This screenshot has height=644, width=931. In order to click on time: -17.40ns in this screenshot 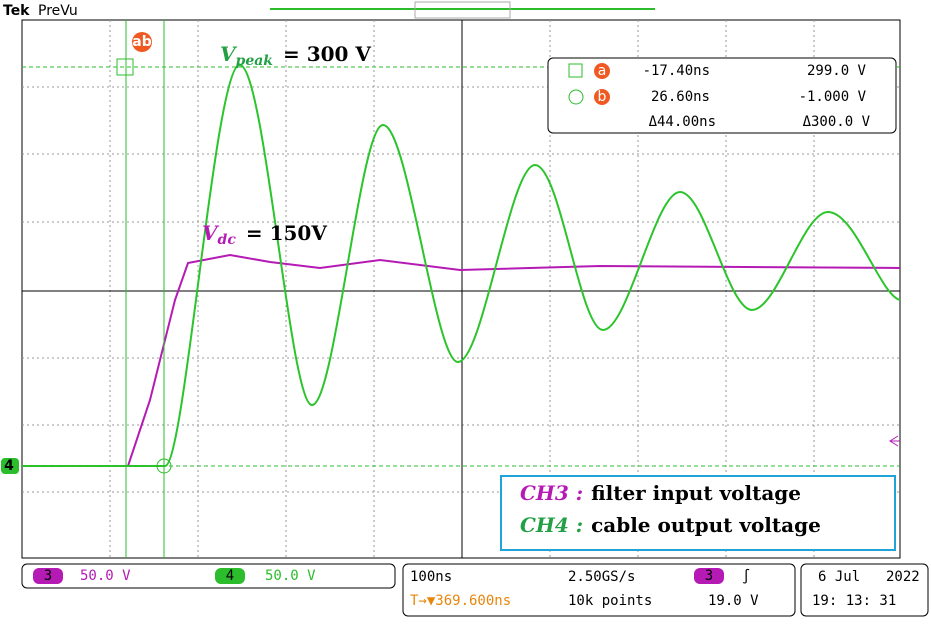, I will do `click(676, 71)`.